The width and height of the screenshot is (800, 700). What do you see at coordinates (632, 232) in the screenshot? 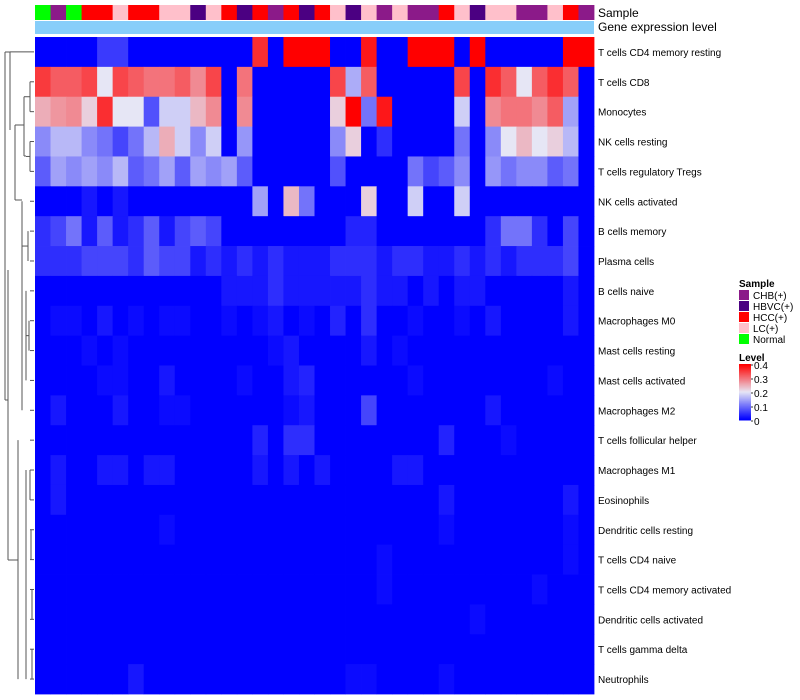
I see `row-label: B cells memory` at bounding box center [632, 232].